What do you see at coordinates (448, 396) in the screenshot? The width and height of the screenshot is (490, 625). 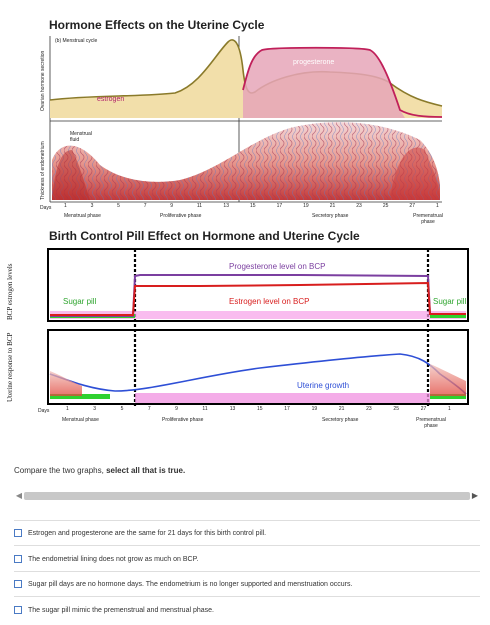 I see `response-green-right` at bounding box center [448, 396].